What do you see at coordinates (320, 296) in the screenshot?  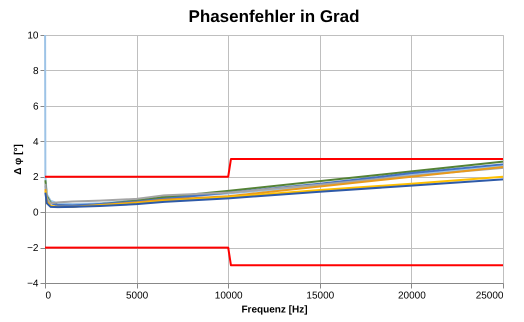 I see `x-tick-label: 15000` at bounding box center [320, 296].